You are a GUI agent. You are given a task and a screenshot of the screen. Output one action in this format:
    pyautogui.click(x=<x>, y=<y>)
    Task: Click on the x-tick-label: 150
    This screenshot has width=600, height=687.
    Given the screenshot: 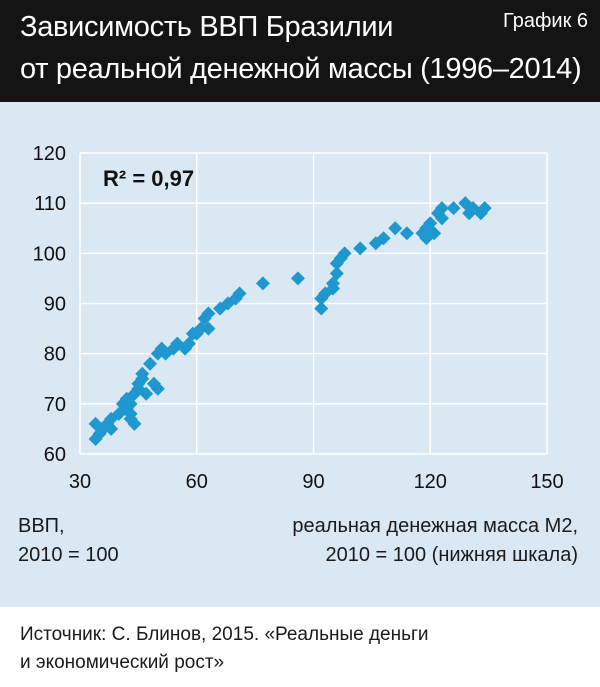 What is the action you would take?
    pyautogui.click(x=546, y=482)
    